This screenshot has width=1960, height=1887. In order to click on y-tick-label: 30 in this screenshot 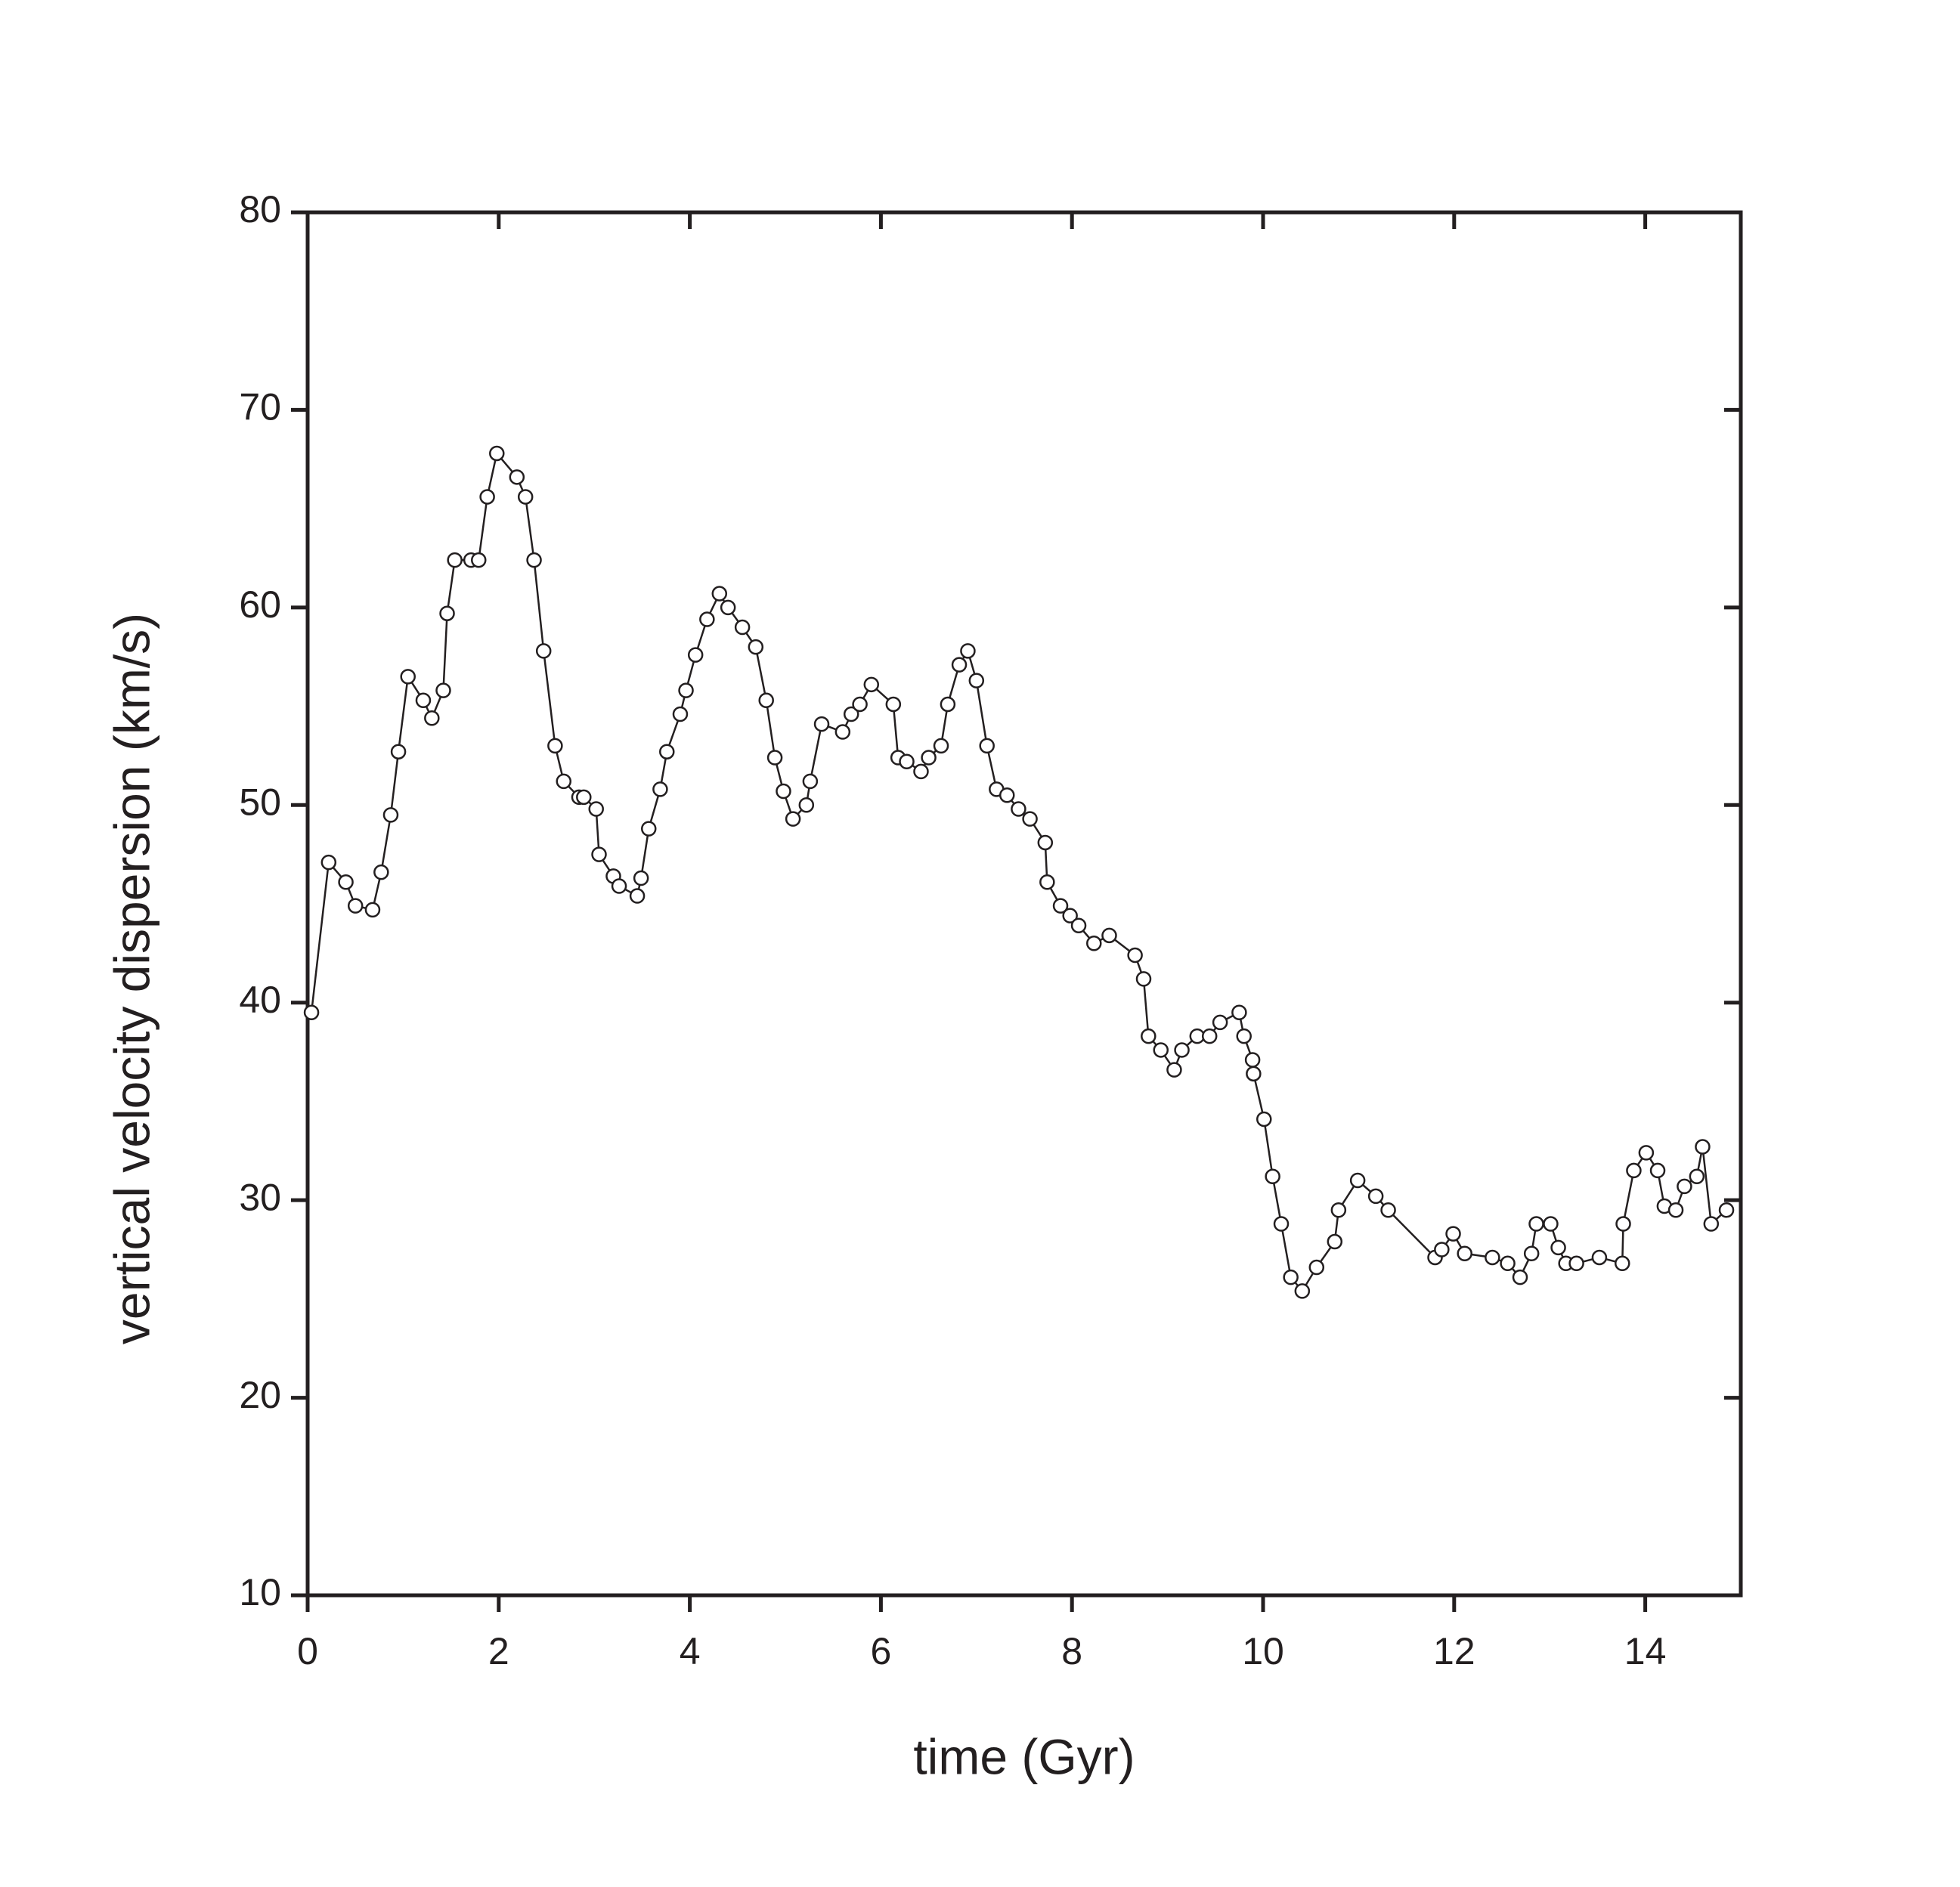, I will do `click(260, 1197)`.